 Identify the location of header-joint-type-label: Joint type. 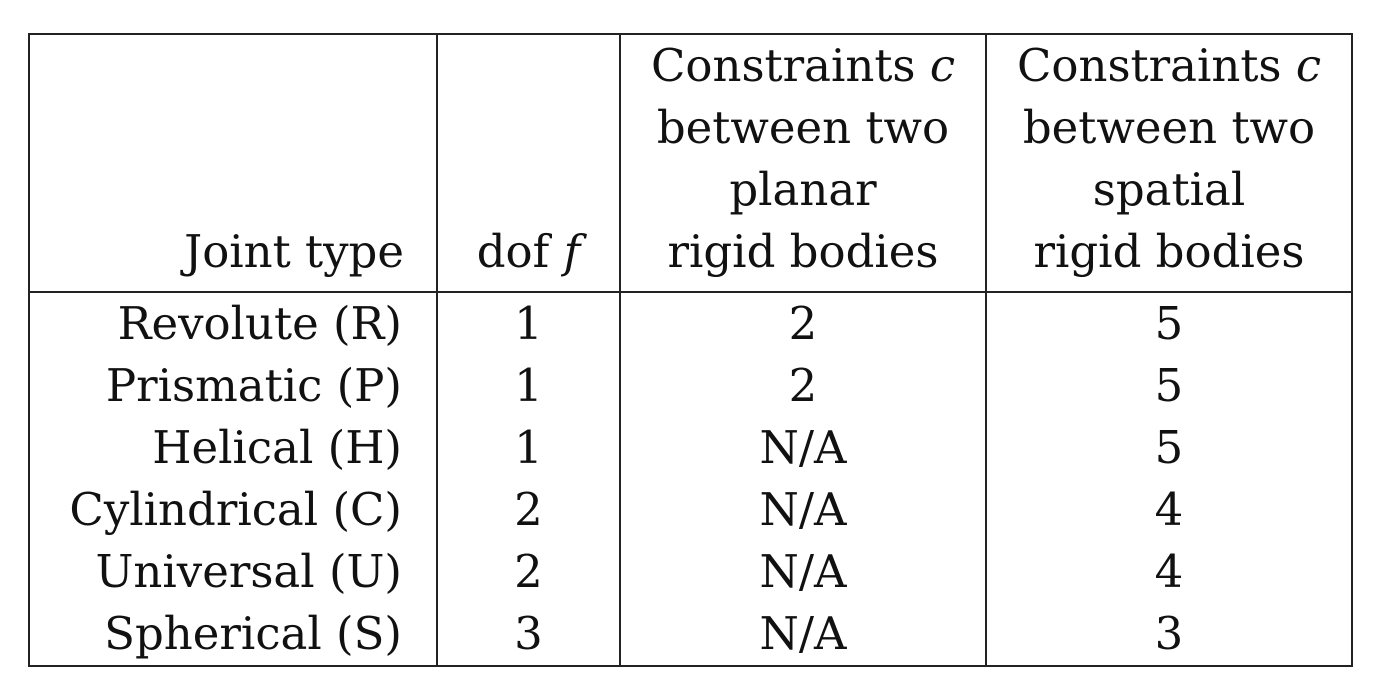
(294, 251).